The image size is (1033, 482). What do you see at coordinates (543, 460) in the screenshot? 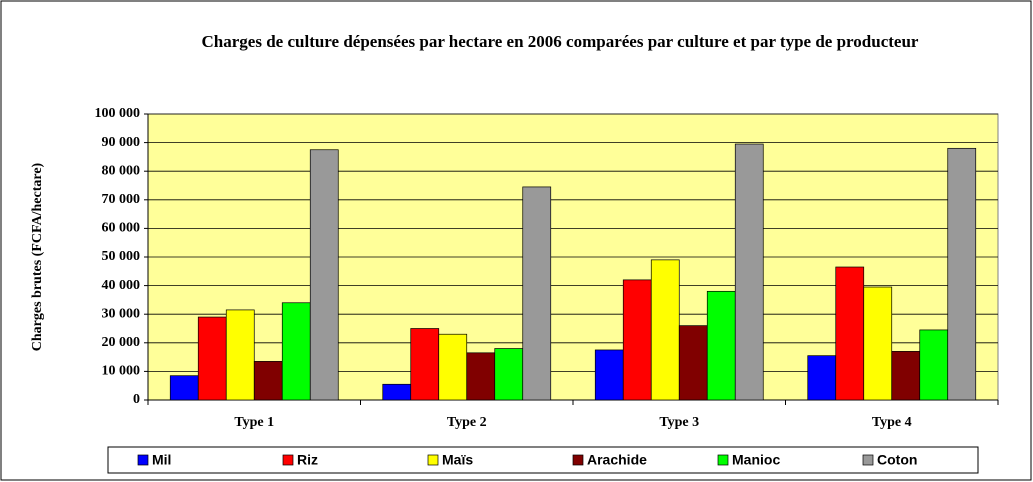
I see `legend` at bounding box center [543, 460].